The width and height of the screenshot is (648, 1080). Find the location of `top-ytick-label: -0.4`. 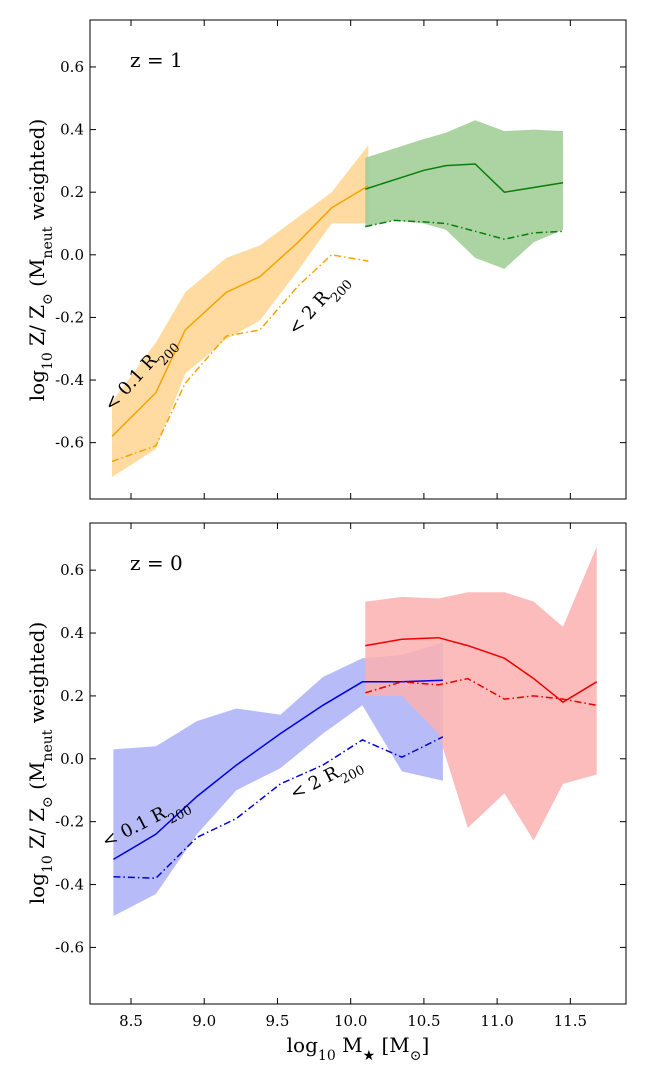

top-ytick-label: -0.4 is located at coordinates (69, 380).